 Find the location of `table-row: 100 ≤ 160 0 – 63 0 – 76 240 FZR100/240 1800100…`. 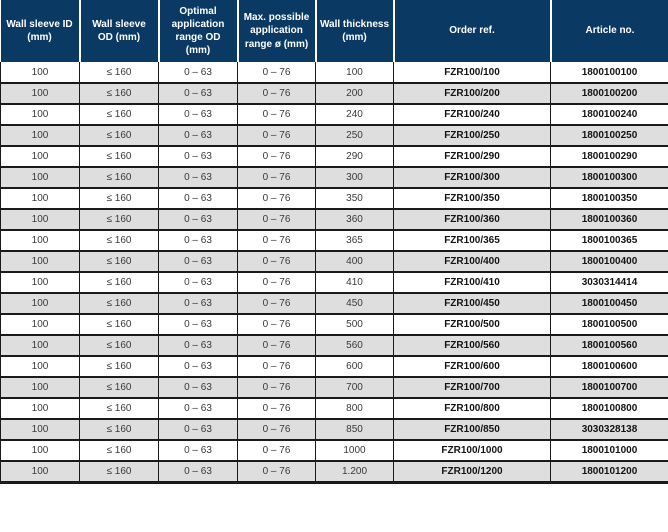

table-row: 100 ≤ 160 0 – 63 0 – 76 240 FZR100/240 1800100… is located at coordinates (334, 114).